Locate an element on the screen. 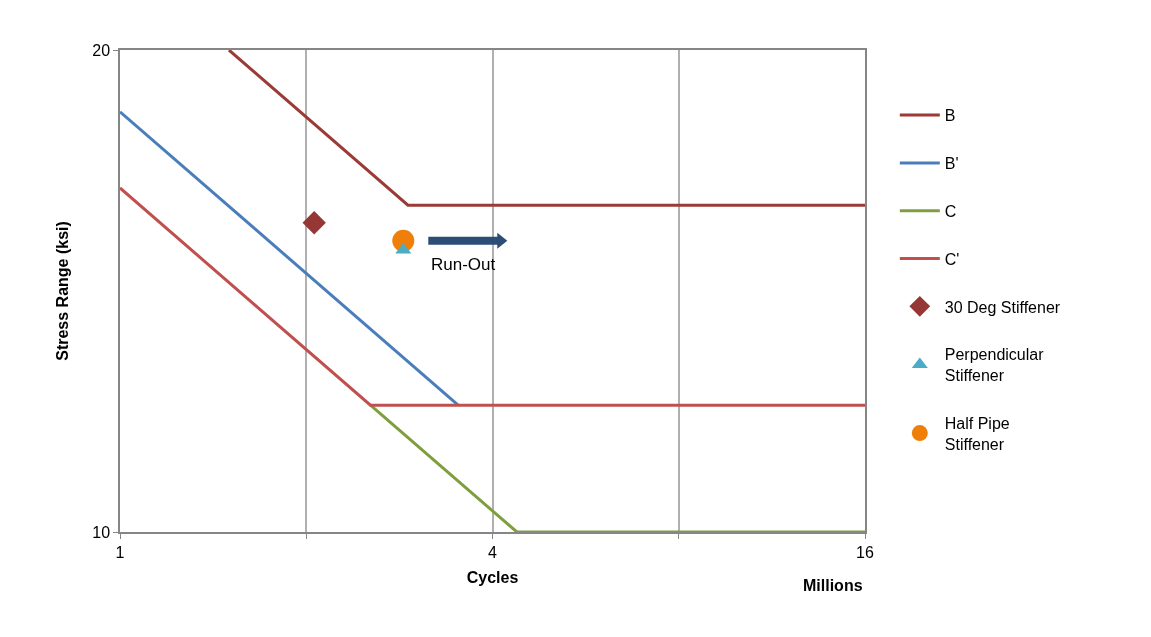 This screenshot has height=637, width=1151. y-tick-label: 20 is located at coordinates (101, 50).